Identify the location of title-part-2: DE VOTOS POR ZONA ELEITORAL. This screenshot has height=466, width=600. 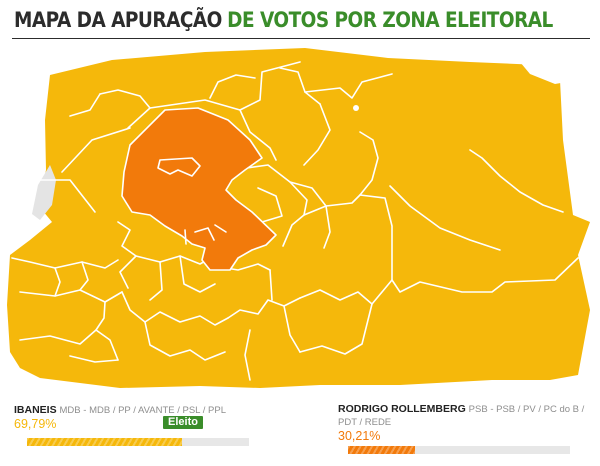
(390, 20).